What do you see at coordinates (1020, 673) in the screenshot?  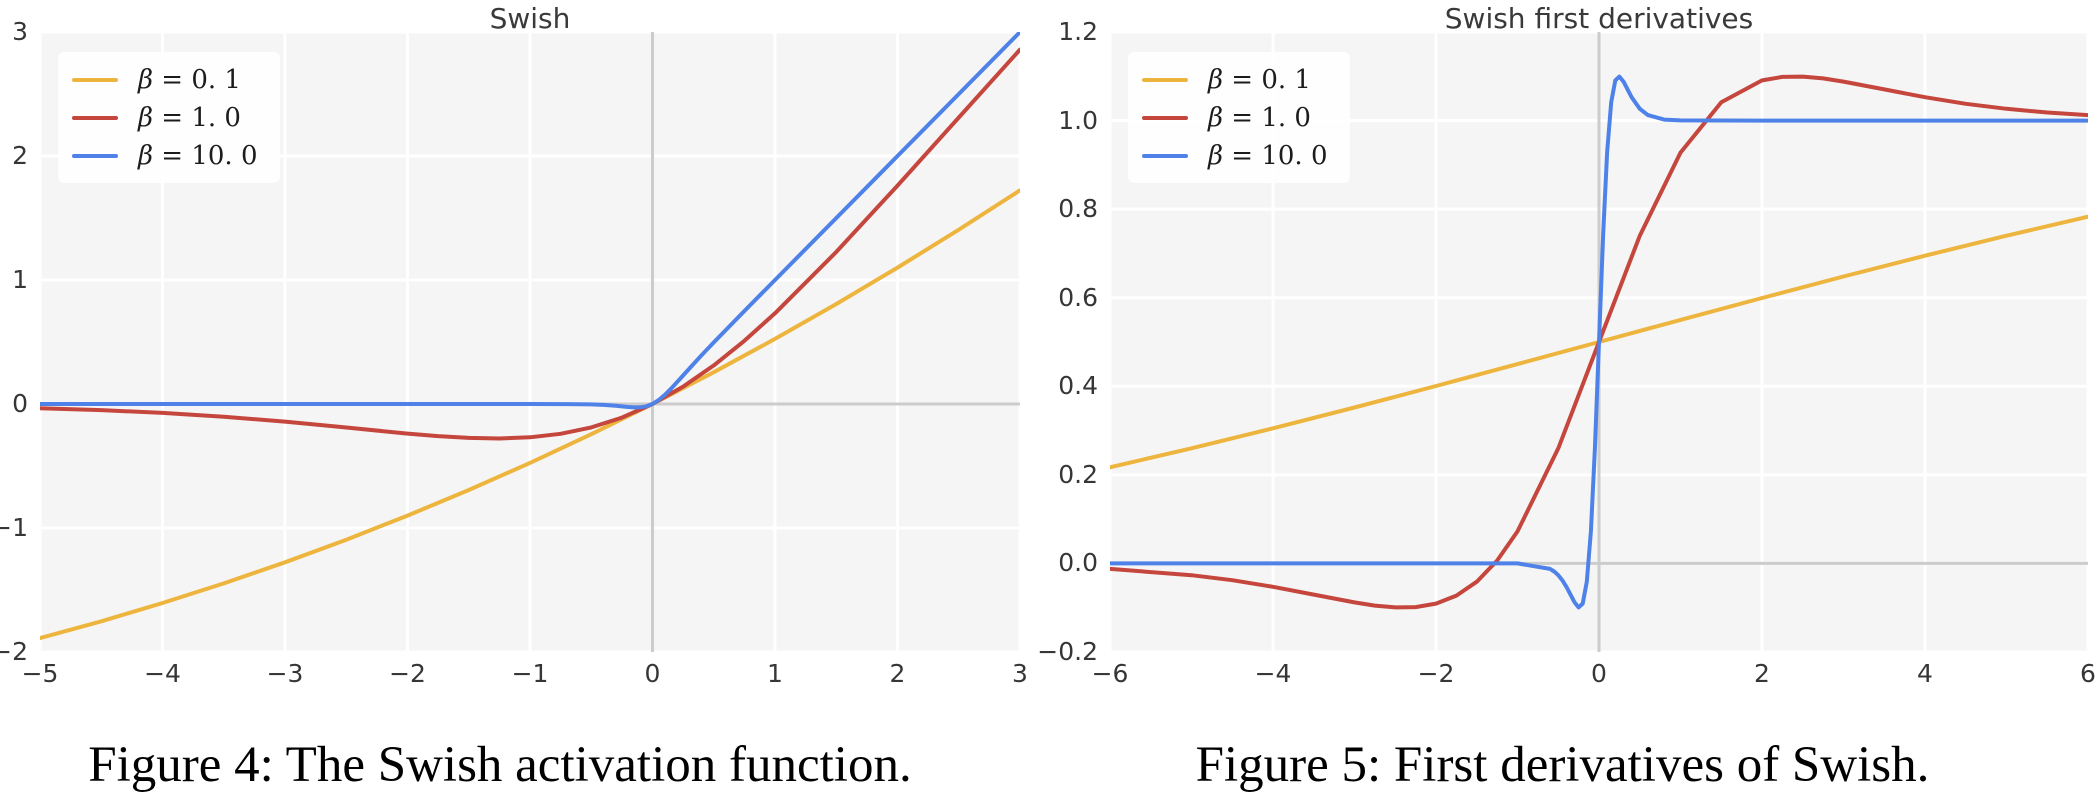 I see `x-tick-label: 3` at bounding box center [1020, 673].